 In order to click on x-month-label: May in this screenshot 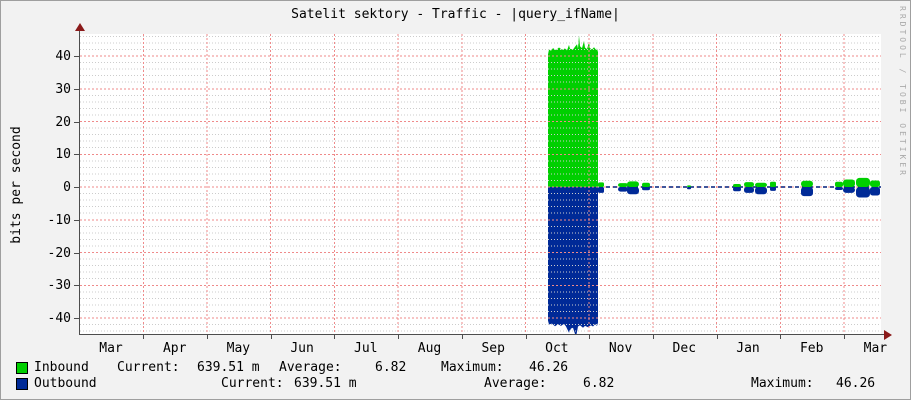, I will do `click(238, 348)`.